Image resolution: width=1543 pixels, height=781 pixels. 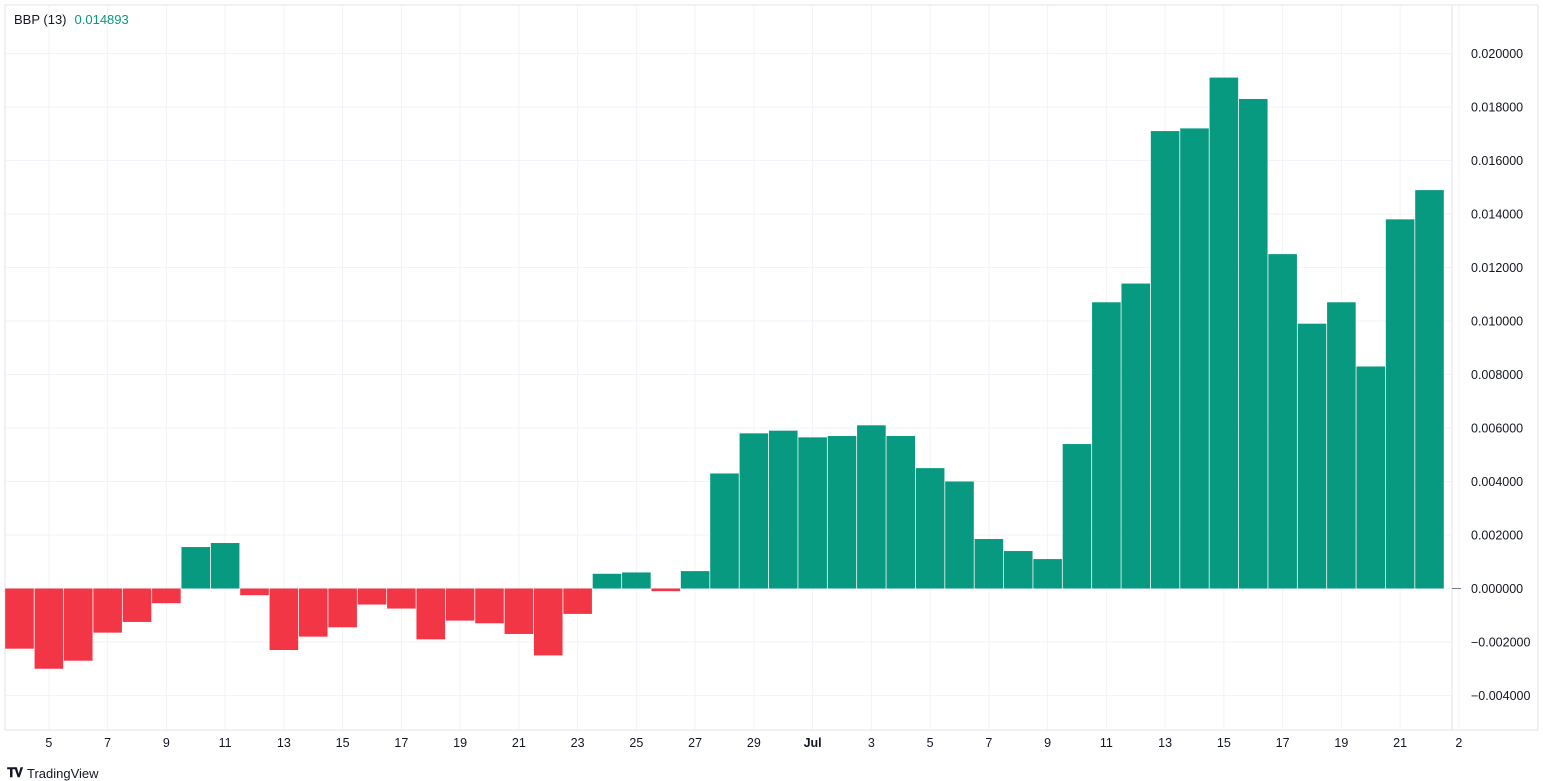 What do you see at coordinates (63, 773) in the screenshot?
I see `branding-text: TradingView` at bounding box center [63, 773].